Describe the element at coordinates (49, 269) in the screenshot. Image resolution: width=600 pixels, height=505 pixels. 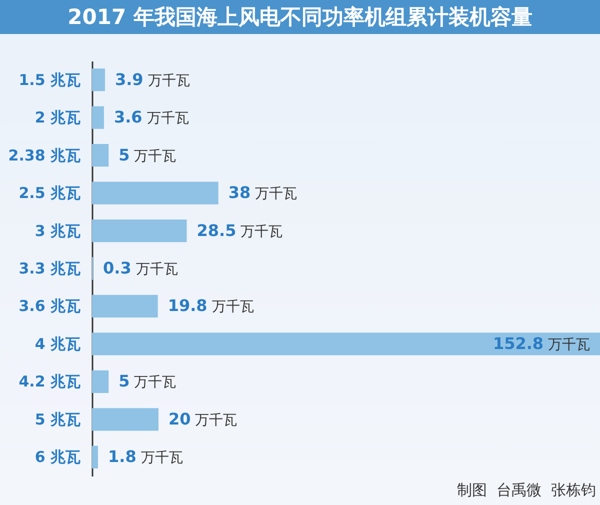
I see `y-tick-label: 3.3 兆瓦` at that location.